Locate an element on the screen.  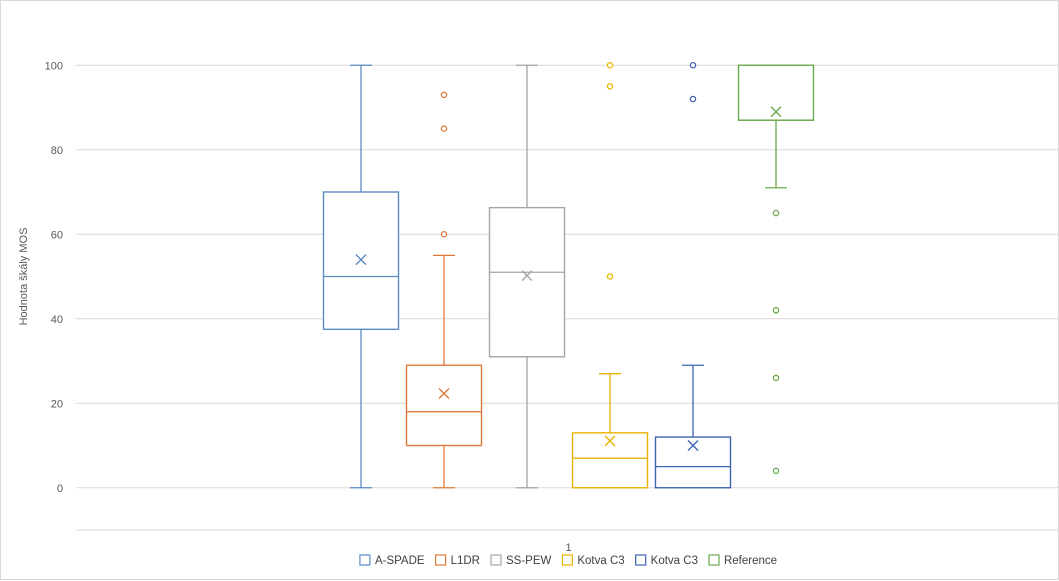
y-tick-labels: 0 20 40 60 80 100 is located at coordinates (54, 277).